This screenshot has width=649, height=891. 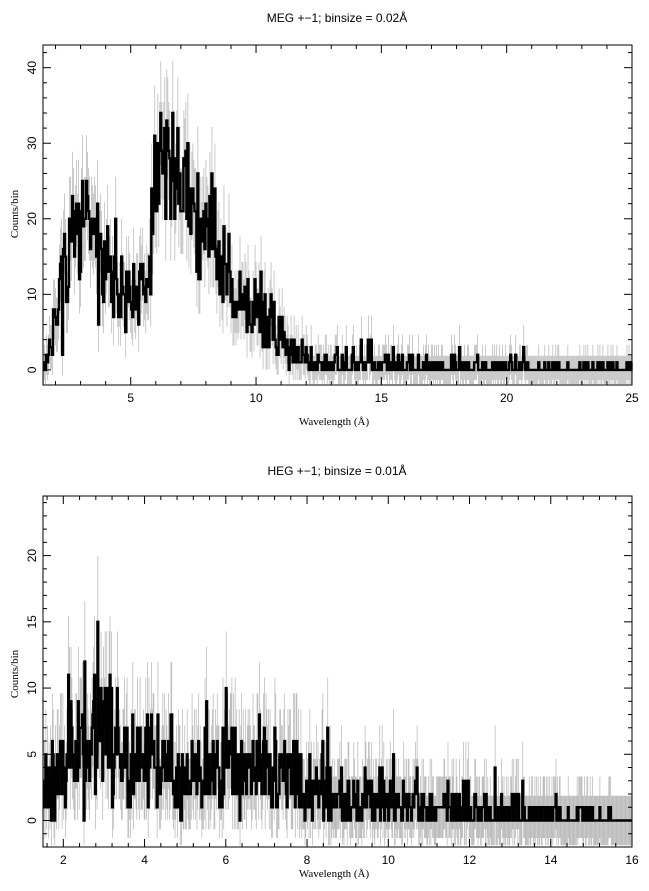 What do you see at coordinates (130, 398) in the screenshot?
I see `meg-x-tick-label: 5` at bounding box center [130, 398].